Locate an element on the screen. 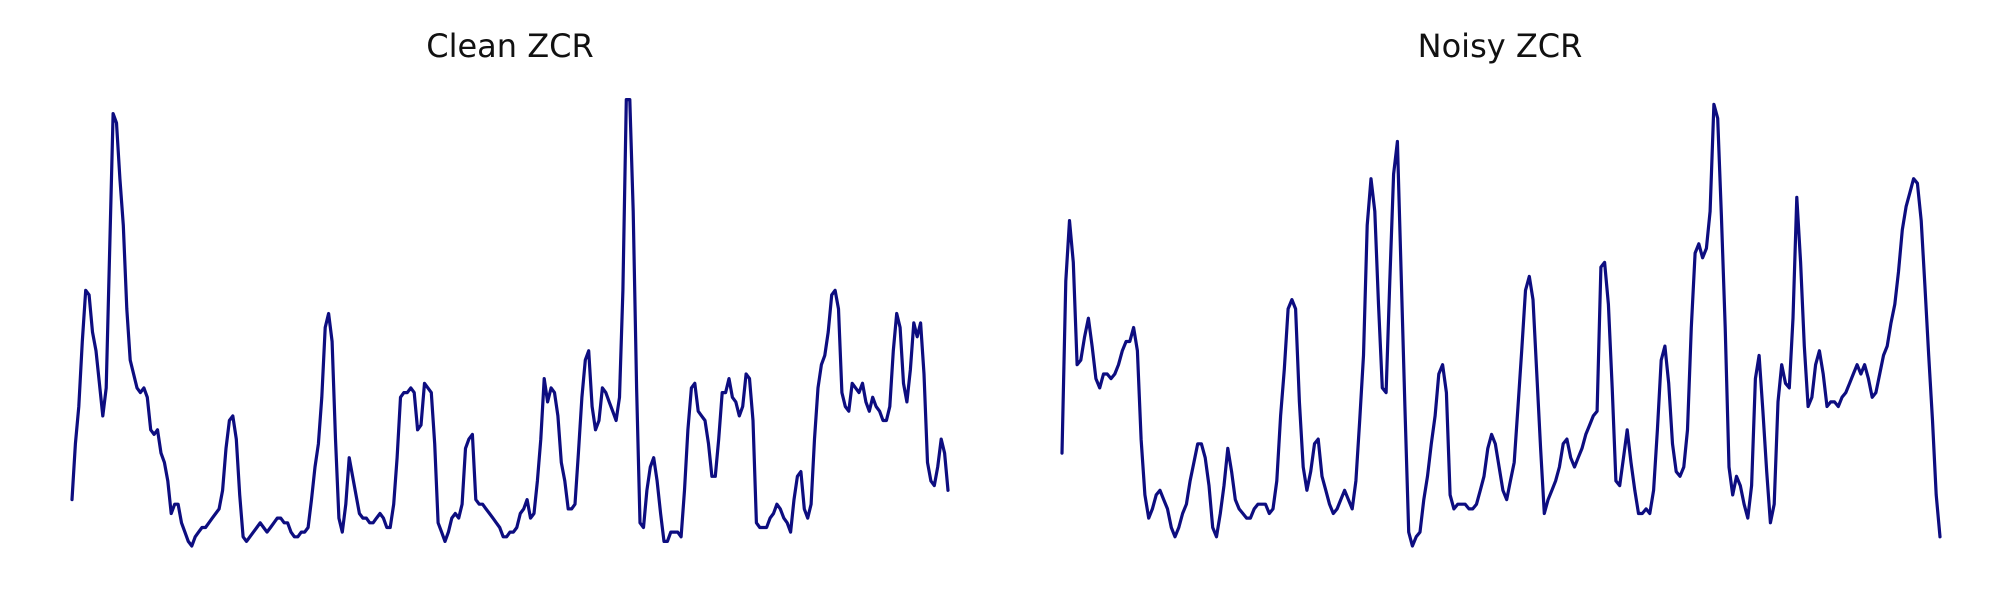 Image resolution: width=2000 pixels, height=600 pixels. noisy-zcr-title: Noisy ZCR is located at coordinates (1500, 46).